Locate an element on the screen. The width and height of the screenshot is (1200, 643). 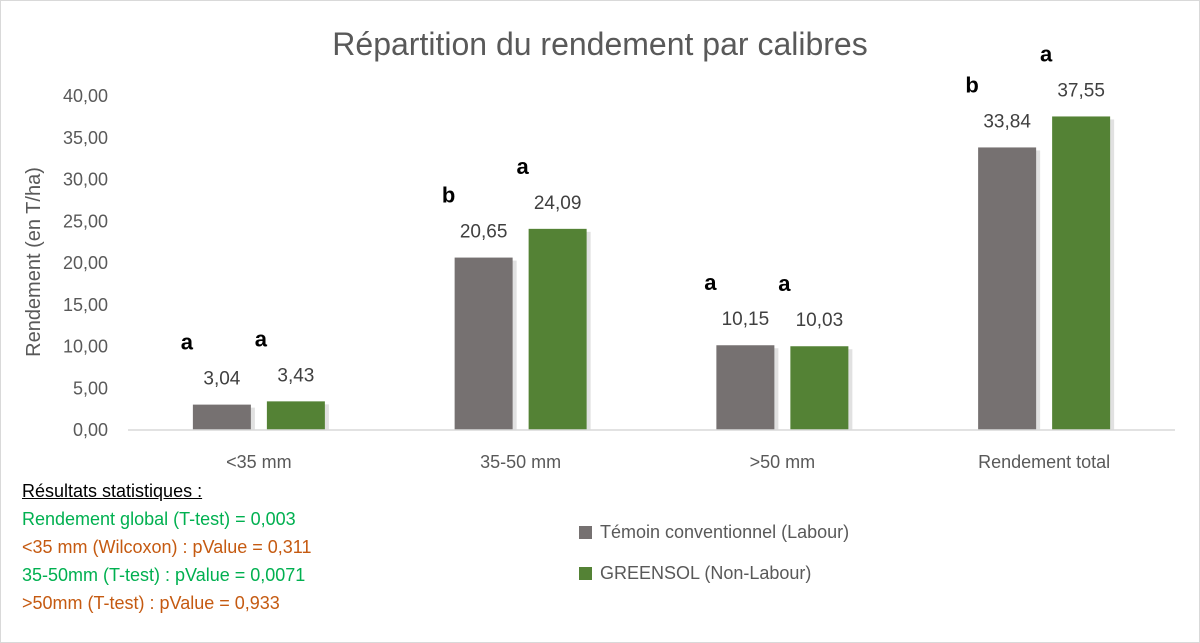
y-tick-label: 30,00 is located at coordinates (85, 180).